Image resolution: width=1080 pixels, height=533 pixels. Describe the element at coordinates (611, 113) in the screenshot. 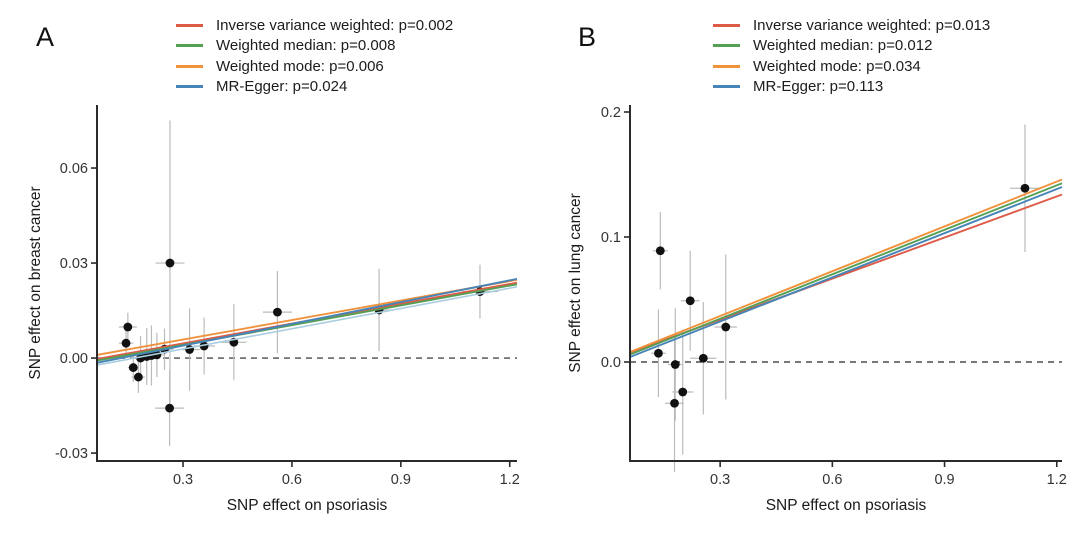

I see `y-tick-label: 0.2` at that location.